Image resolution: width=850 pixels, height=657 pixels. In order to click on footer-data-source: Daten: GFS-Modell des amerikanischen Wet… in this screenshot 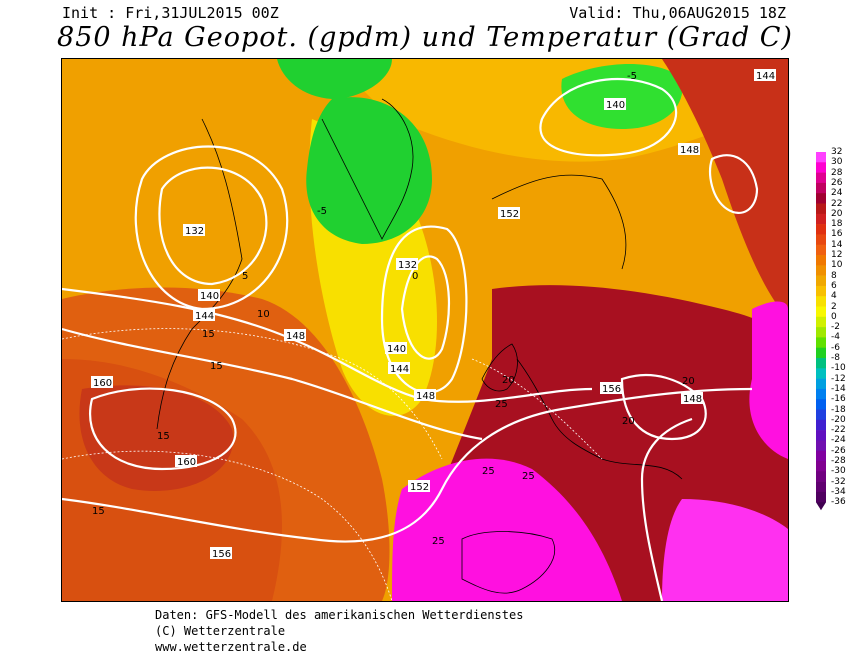, I will do `click(339, 615)`.